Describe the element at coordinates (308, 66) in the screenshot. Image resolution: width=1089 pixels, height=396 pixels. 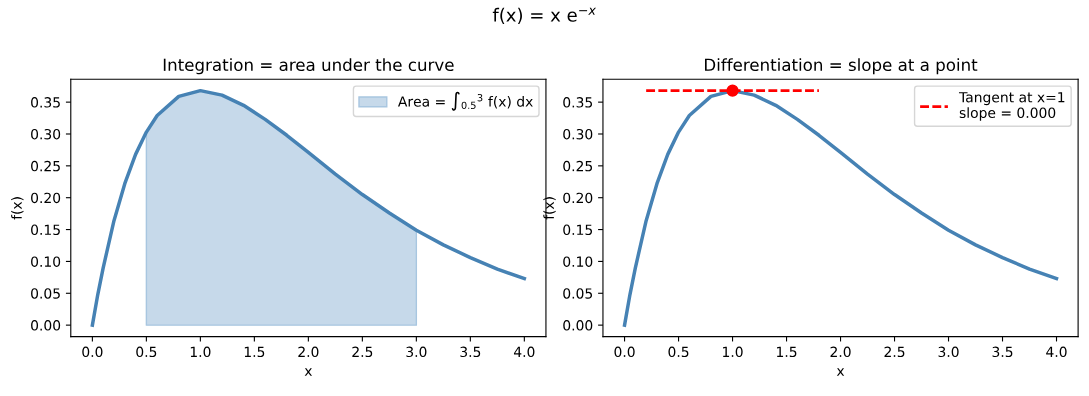
I see `chart-title: Integration = area under the curve` at that location.